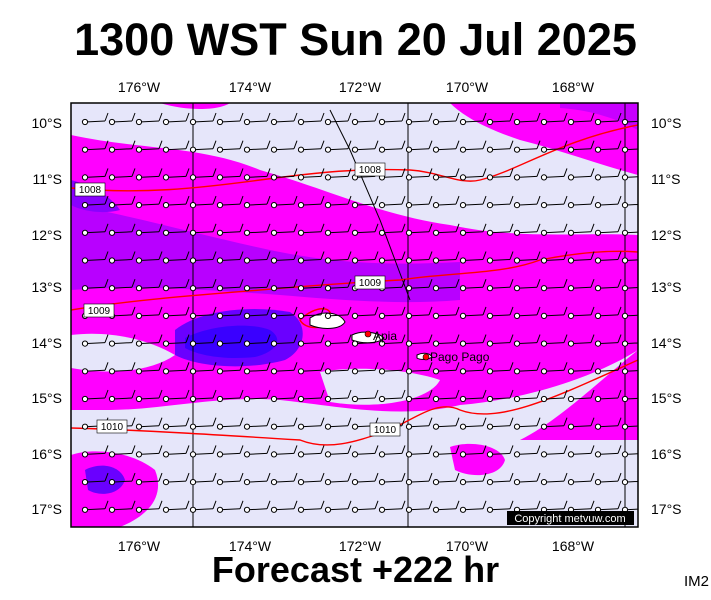  What do you see at coordinates (467, 546) in the screenshot?
I see `lon-label: 170°W` at bounding box center [467, 546].